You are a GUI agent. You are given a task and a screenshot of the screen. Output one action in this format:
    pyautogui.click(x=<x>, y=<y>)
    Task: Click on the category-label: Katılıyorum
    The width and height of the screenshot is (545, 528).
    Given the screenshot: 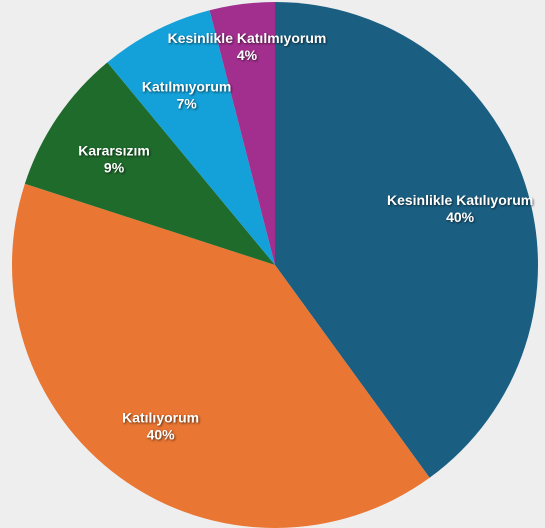 What is the action you would take?
    pyautogui.click(x=160, y=417)
    